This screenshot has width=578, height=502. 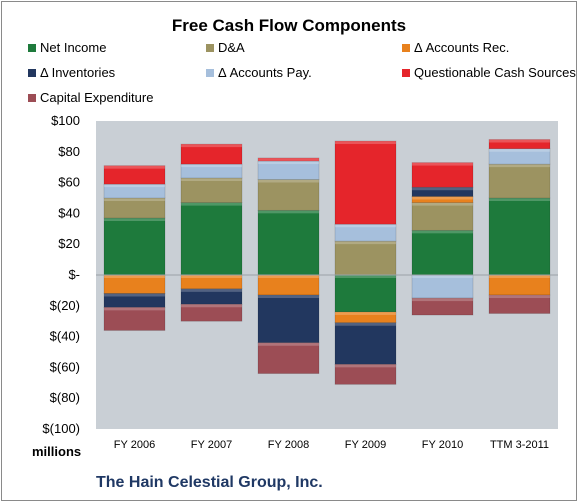 I want to click on y-tick-label: $60, so click(x=69, y=182).